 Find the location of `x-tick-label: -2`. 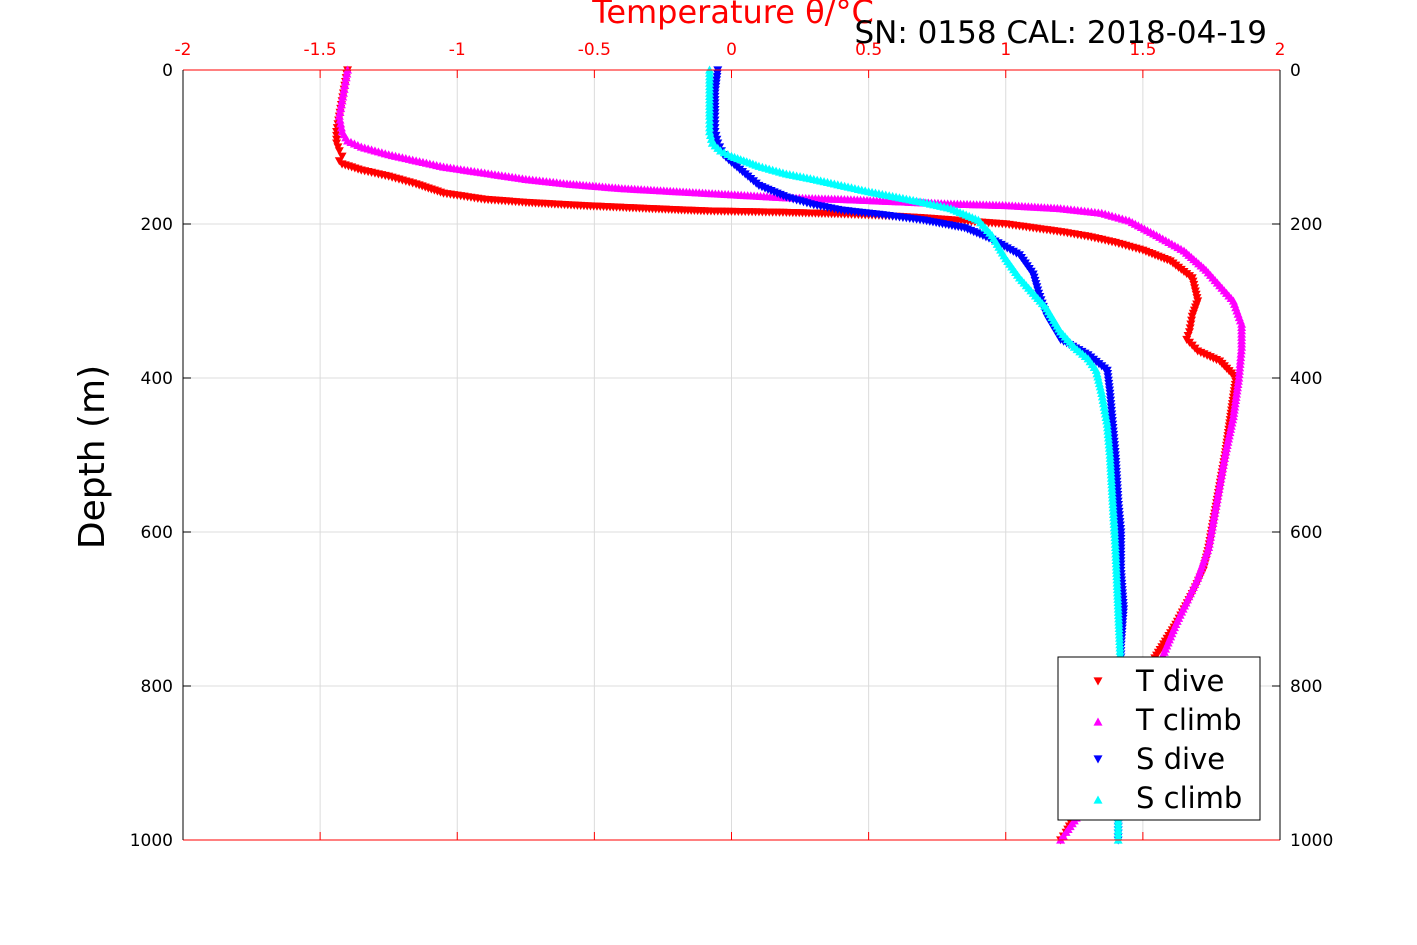

x-tick-label: -2 is located at coordinates (183, 50).